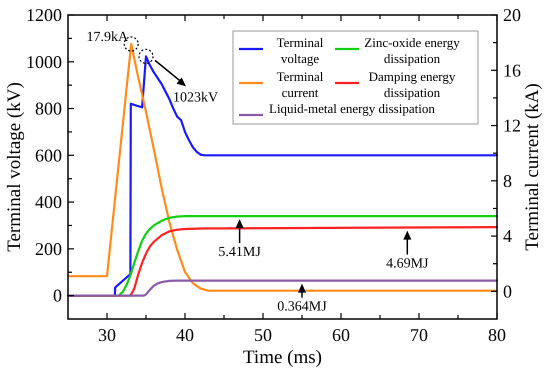  What do you see at coordinates (300, 84) in the screenshot?
I see `legend-label: Terminal current` at bounding box center [300, 84].